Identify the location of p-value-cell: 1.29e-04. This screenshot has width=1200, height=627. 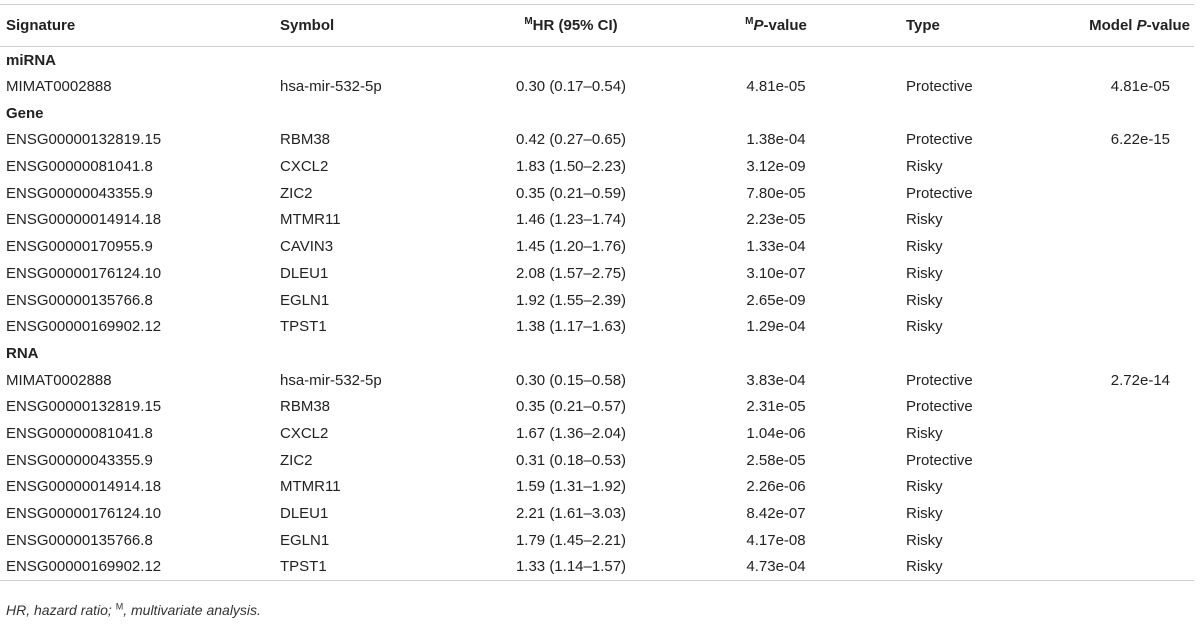
(776, 327).